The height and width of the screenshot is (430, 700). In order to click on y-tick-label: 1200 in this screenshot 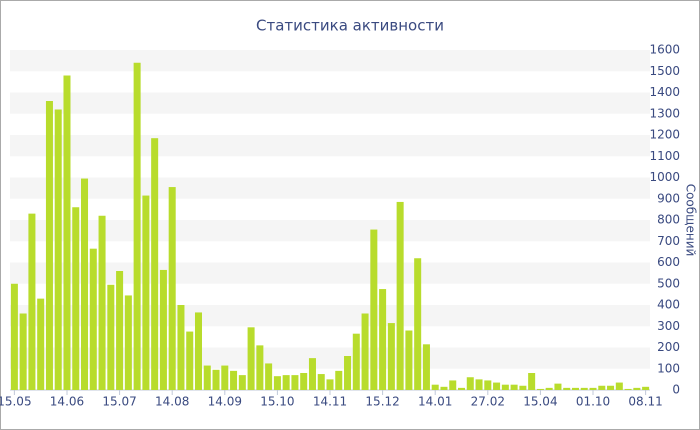, I will do `click(664, 135)`.